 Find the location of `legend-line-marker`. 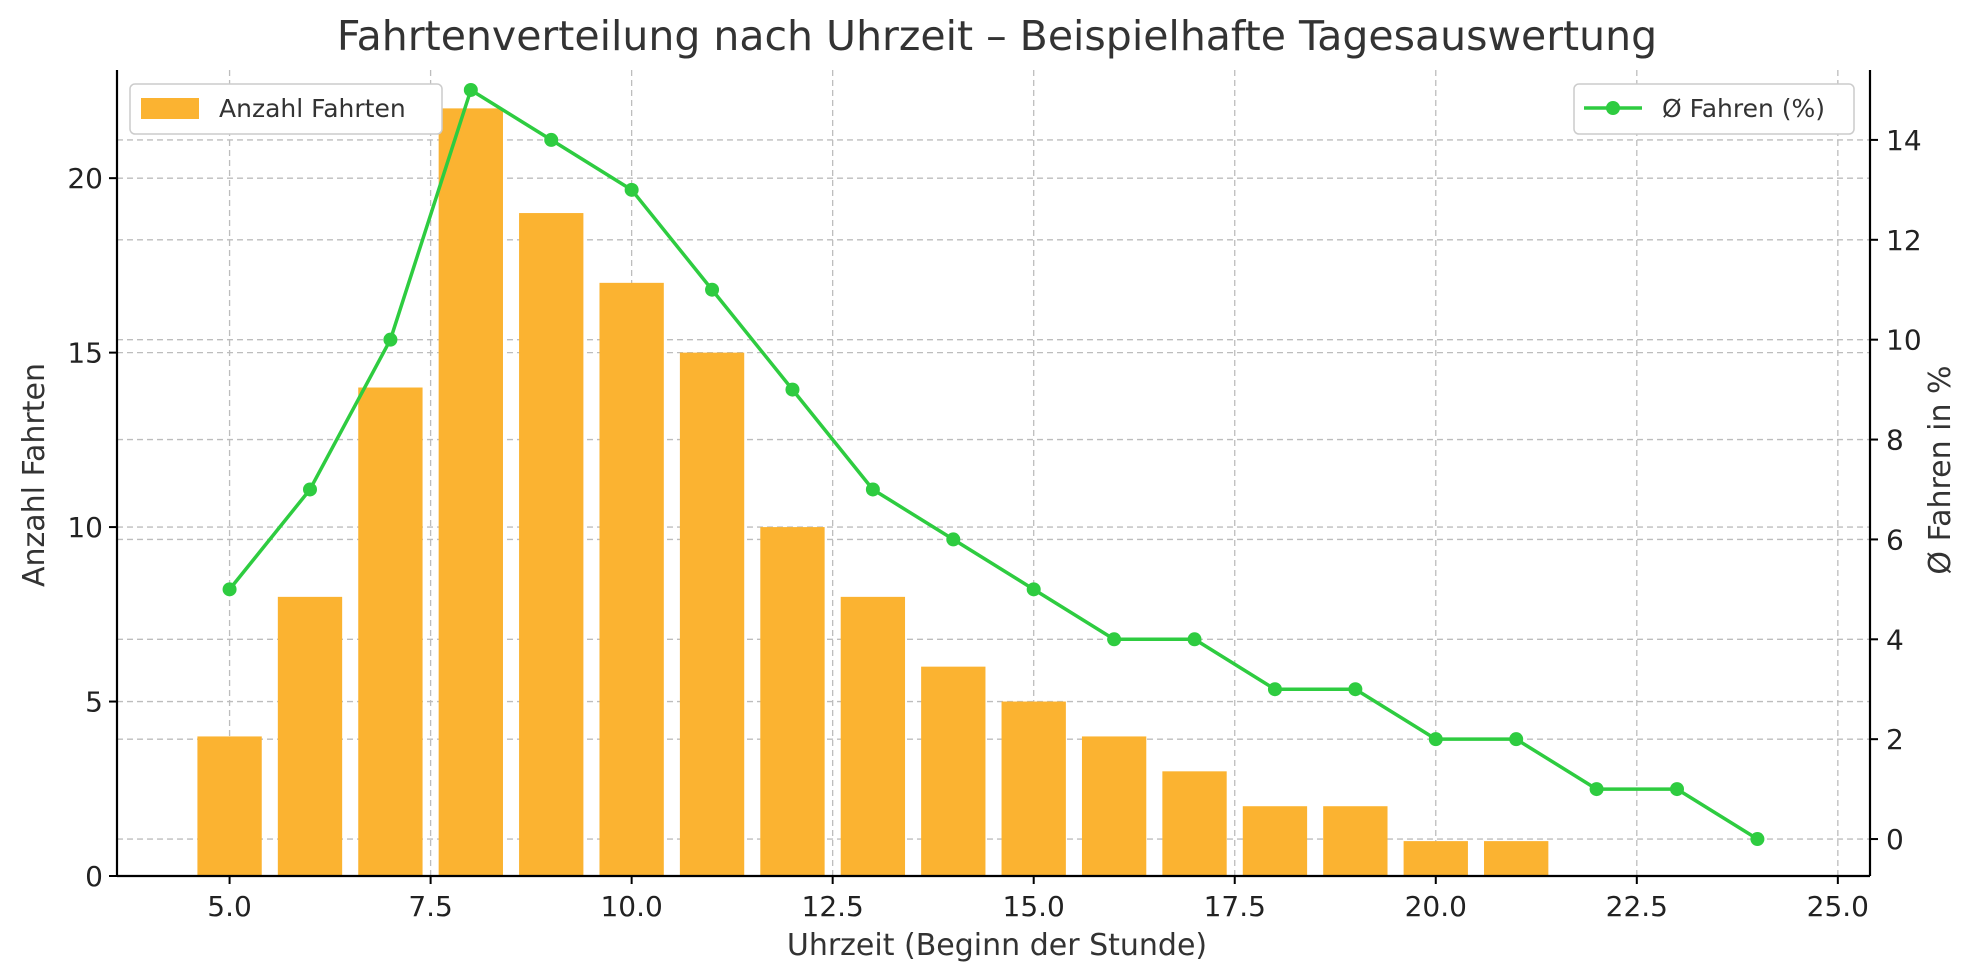

legend-line-marker is located at coordinates (1613, 108).